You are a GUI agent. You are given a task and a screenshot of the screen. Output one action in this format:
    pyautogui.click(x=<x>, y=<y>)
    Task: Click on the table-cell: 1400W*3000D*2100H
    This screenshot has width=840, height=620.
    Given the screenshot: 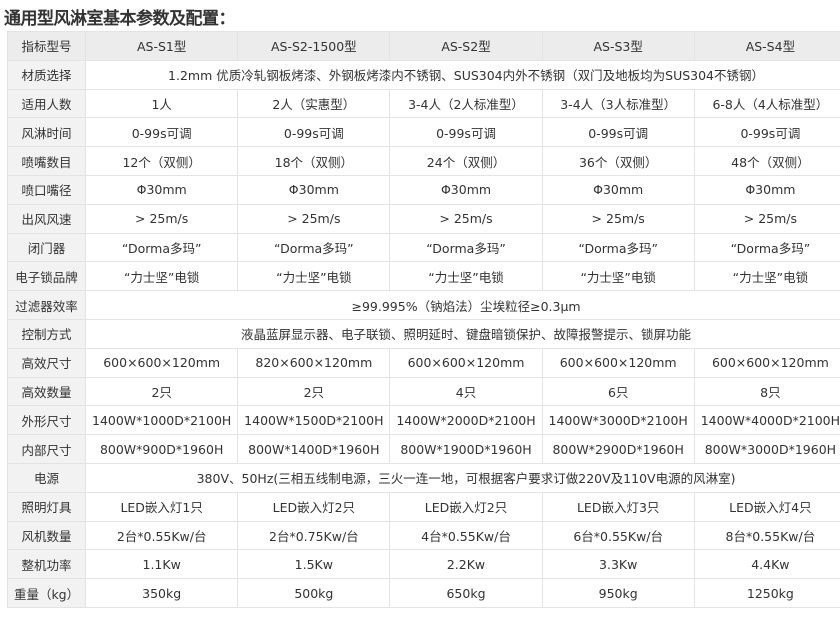 What is the action you would take?
    pyautogui.click(x=618, y=420)
    